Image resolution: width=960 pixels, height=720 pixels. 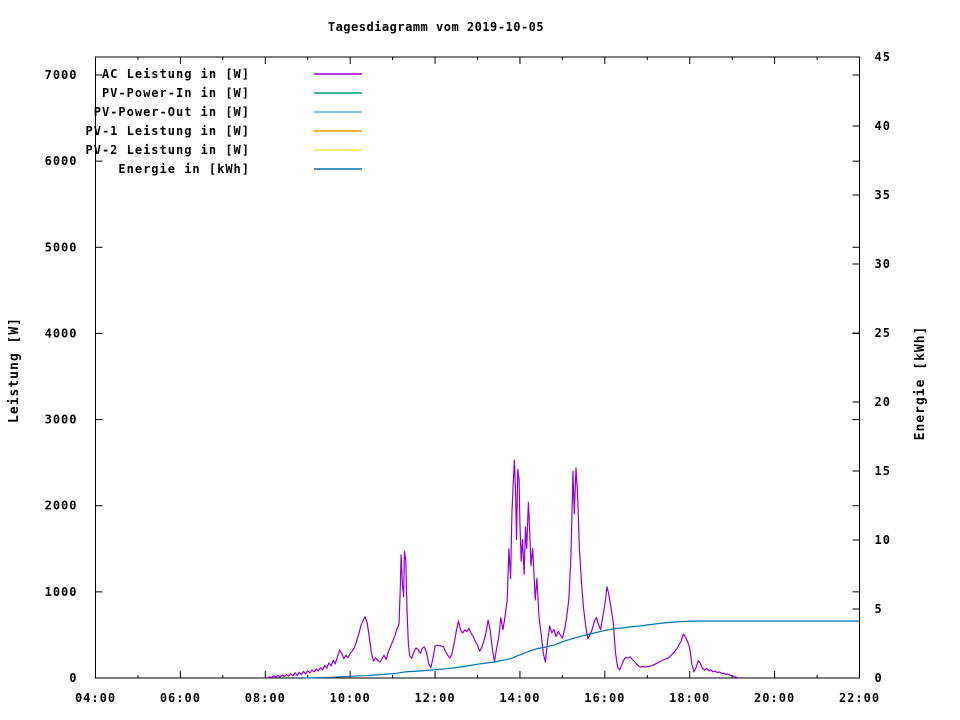 I want to click on y-axis-label: Leistung [W], so click(x=14, y=370).